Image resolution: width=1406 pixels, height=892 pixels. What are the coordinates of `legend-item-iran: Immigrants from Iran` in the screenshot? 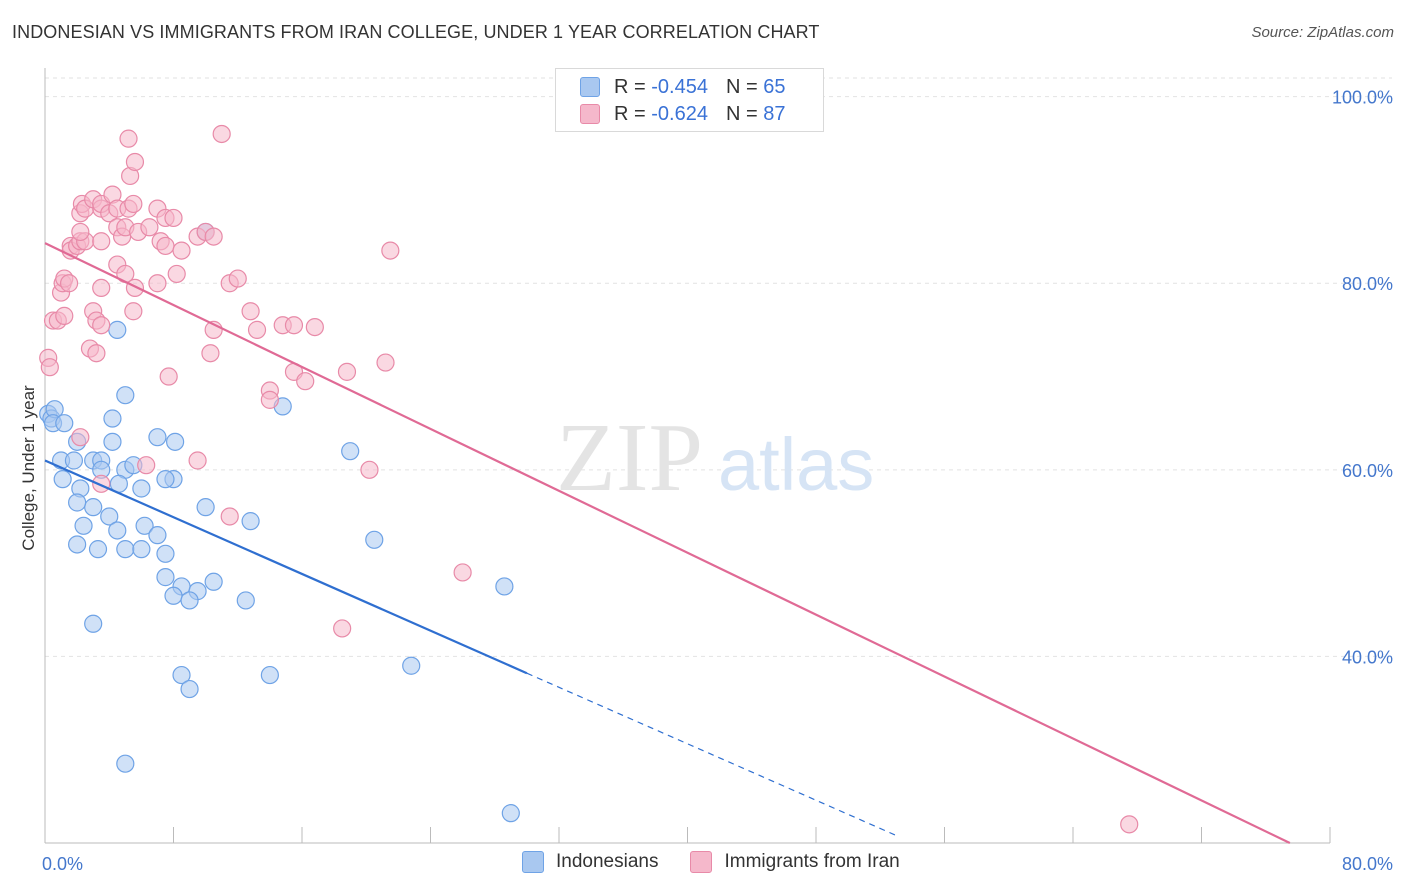 It's located at (795, 862).